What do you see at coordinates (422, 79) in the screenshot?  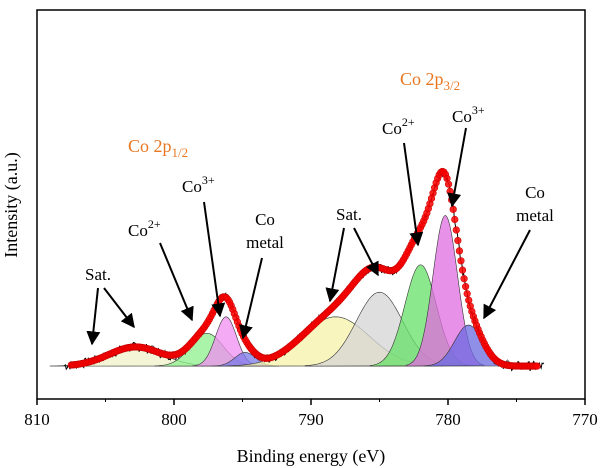 I see `label-co-2p32-main: Co 2p` at bounding box center [422, 79].